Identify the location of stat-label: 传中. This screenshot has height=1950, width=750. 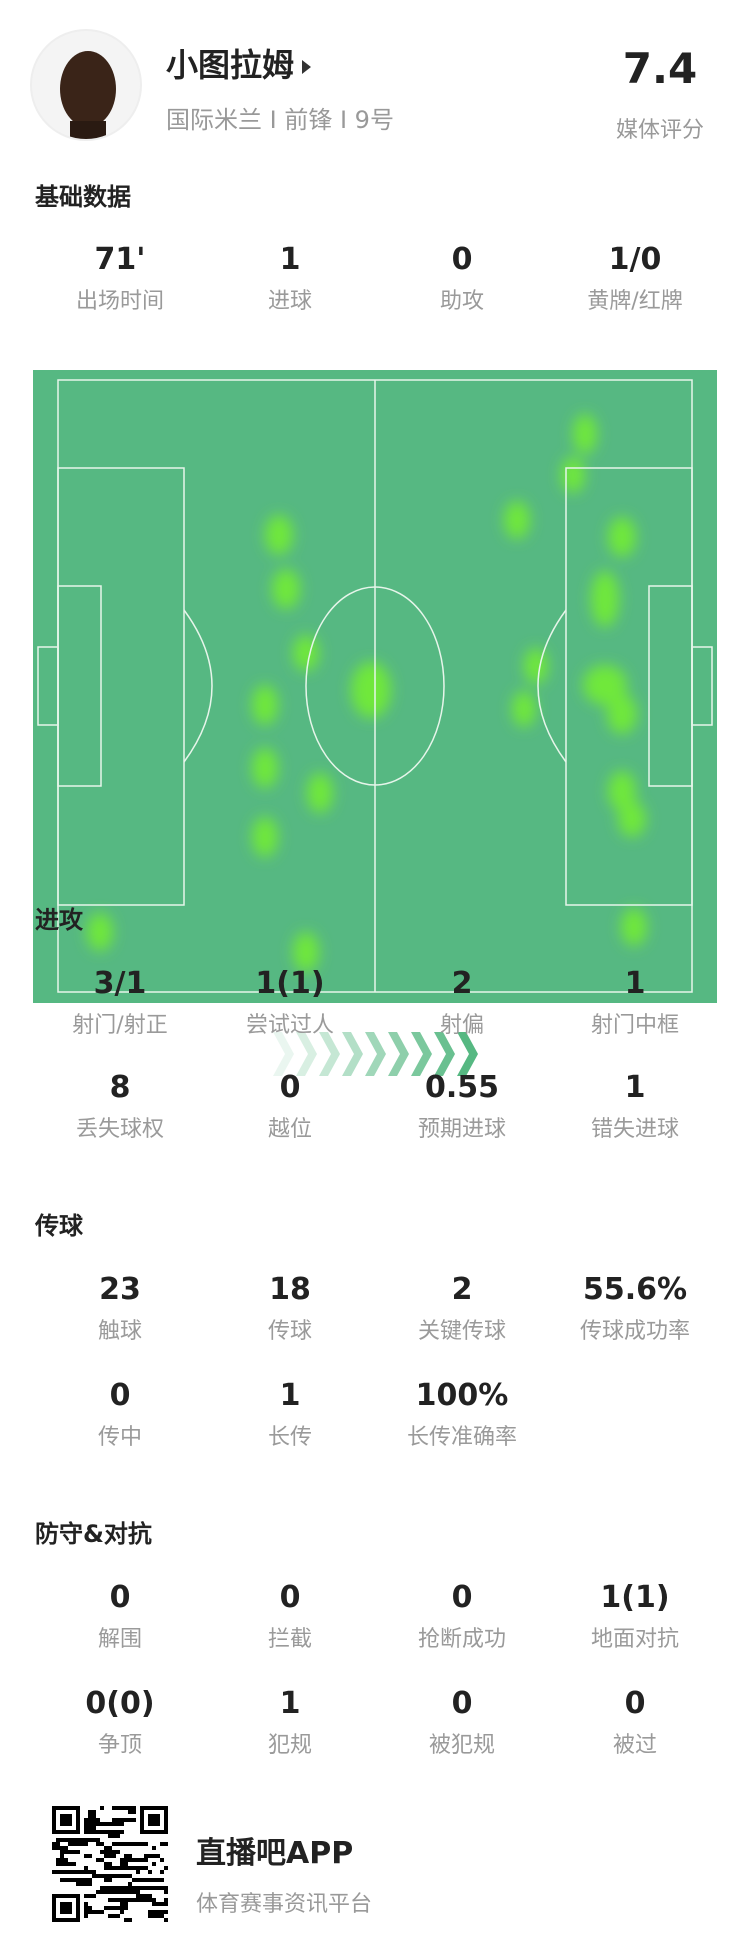
(119, 1437).